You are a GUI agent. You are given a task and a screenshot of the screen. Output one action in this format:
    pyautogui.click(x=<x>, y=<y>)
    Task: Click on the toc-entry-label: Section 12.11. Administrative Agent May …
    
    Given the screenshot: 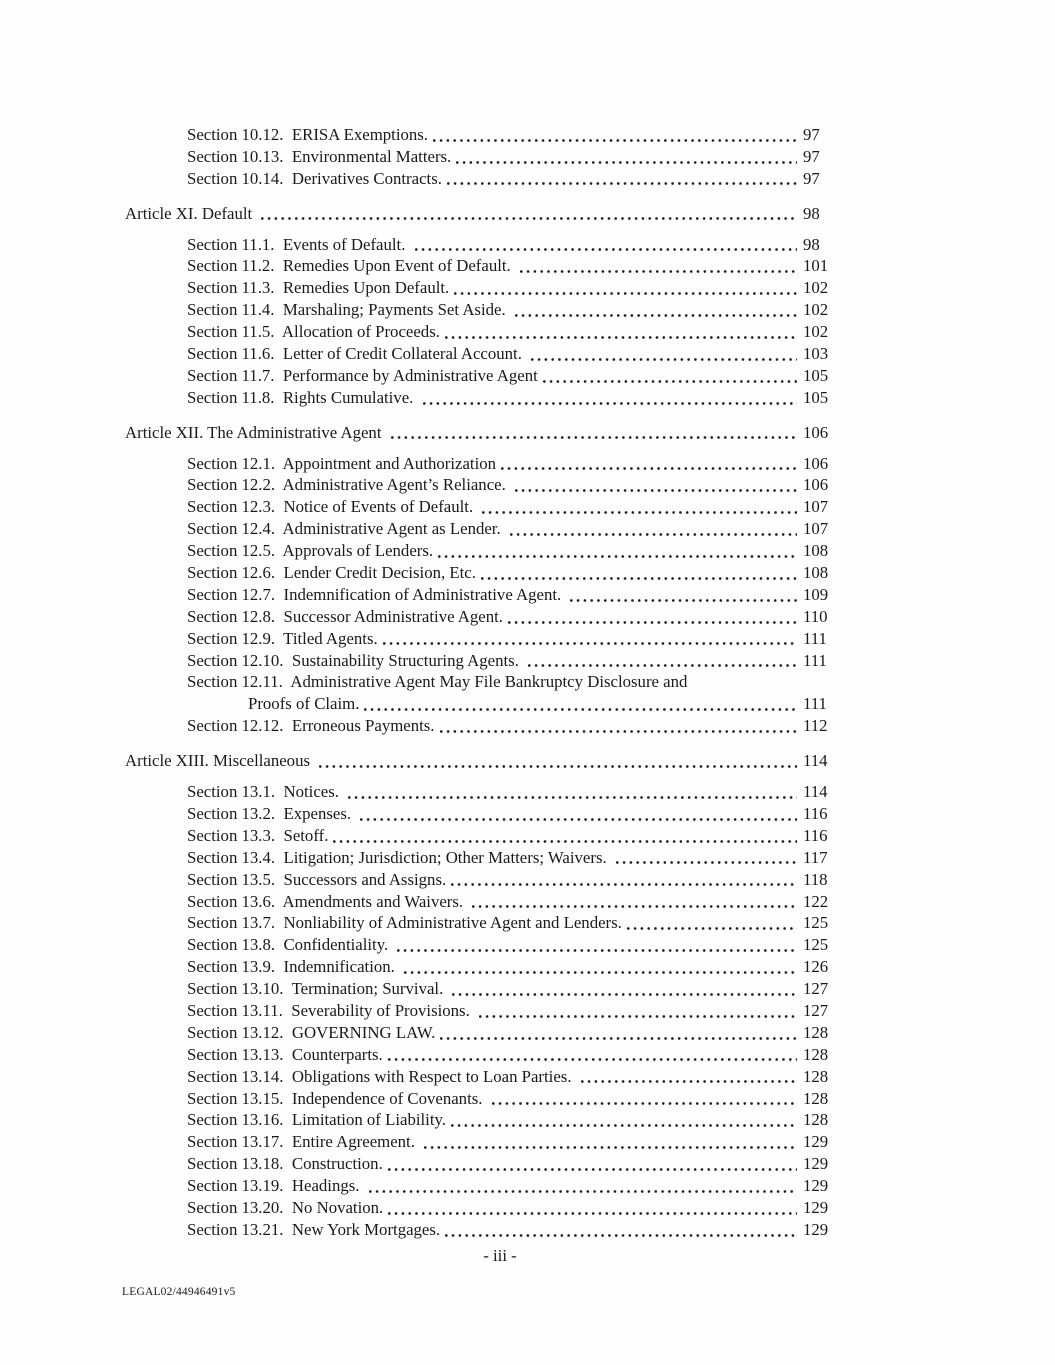 What is the action you would take?
    pyautogui.click(x=437, y=682)
    